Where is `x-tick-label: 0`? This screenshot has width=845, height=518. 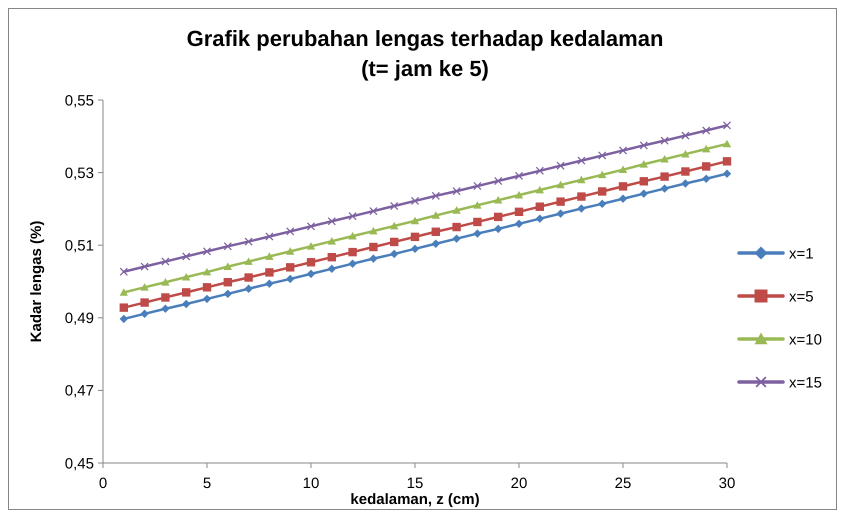
x-tick-label: 0 is located at coordinates (103, 483).